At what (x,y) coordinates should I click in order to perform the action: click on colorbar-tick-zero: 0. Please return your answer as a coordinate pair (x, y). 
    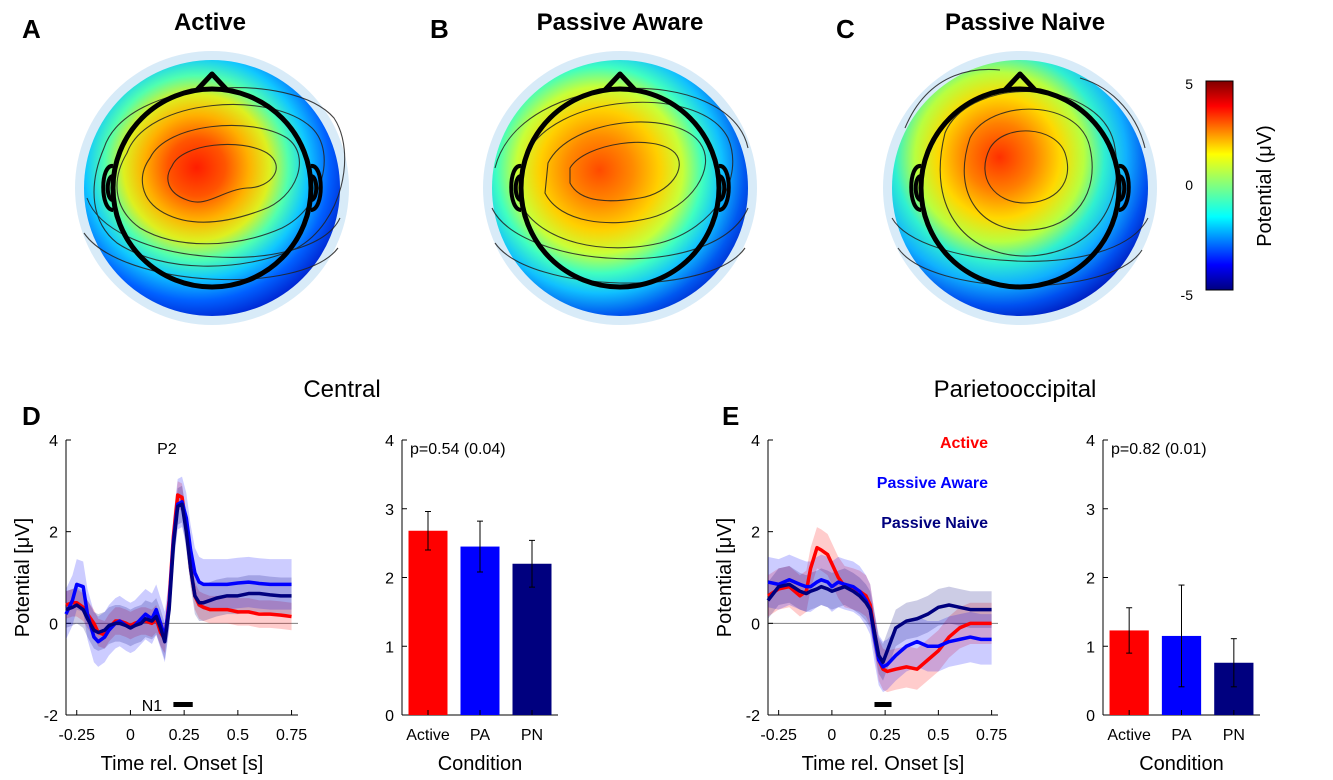
    Looking at the image, I should click on (1189, 185).